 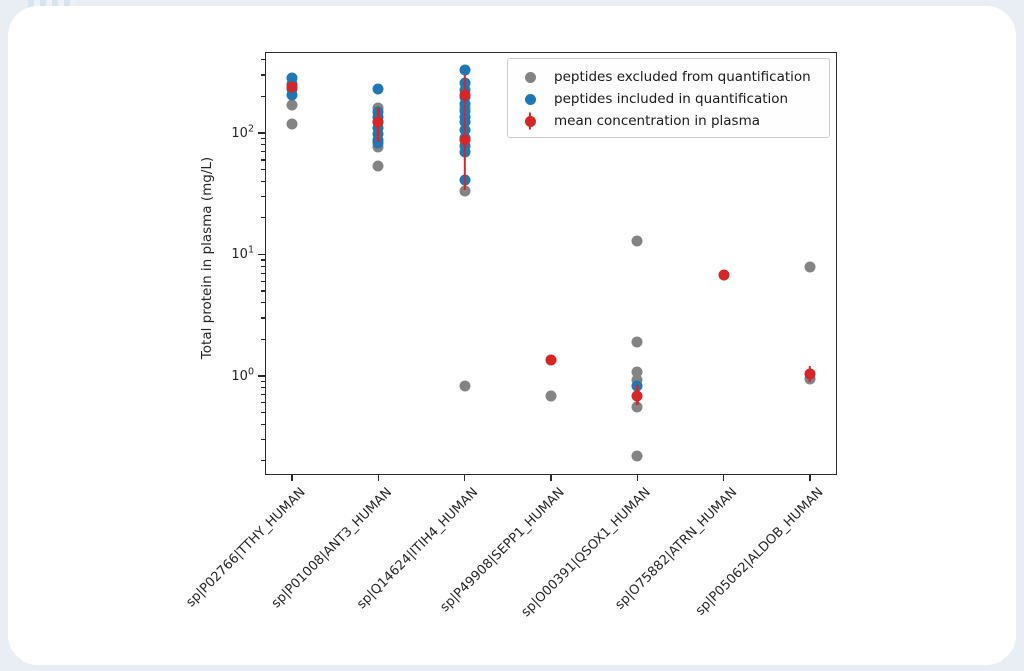 What do you see at coordinates (242, 375) in the screenshot?
I see `y-tick-label: 10⁰` at bounding box center [242, 375].